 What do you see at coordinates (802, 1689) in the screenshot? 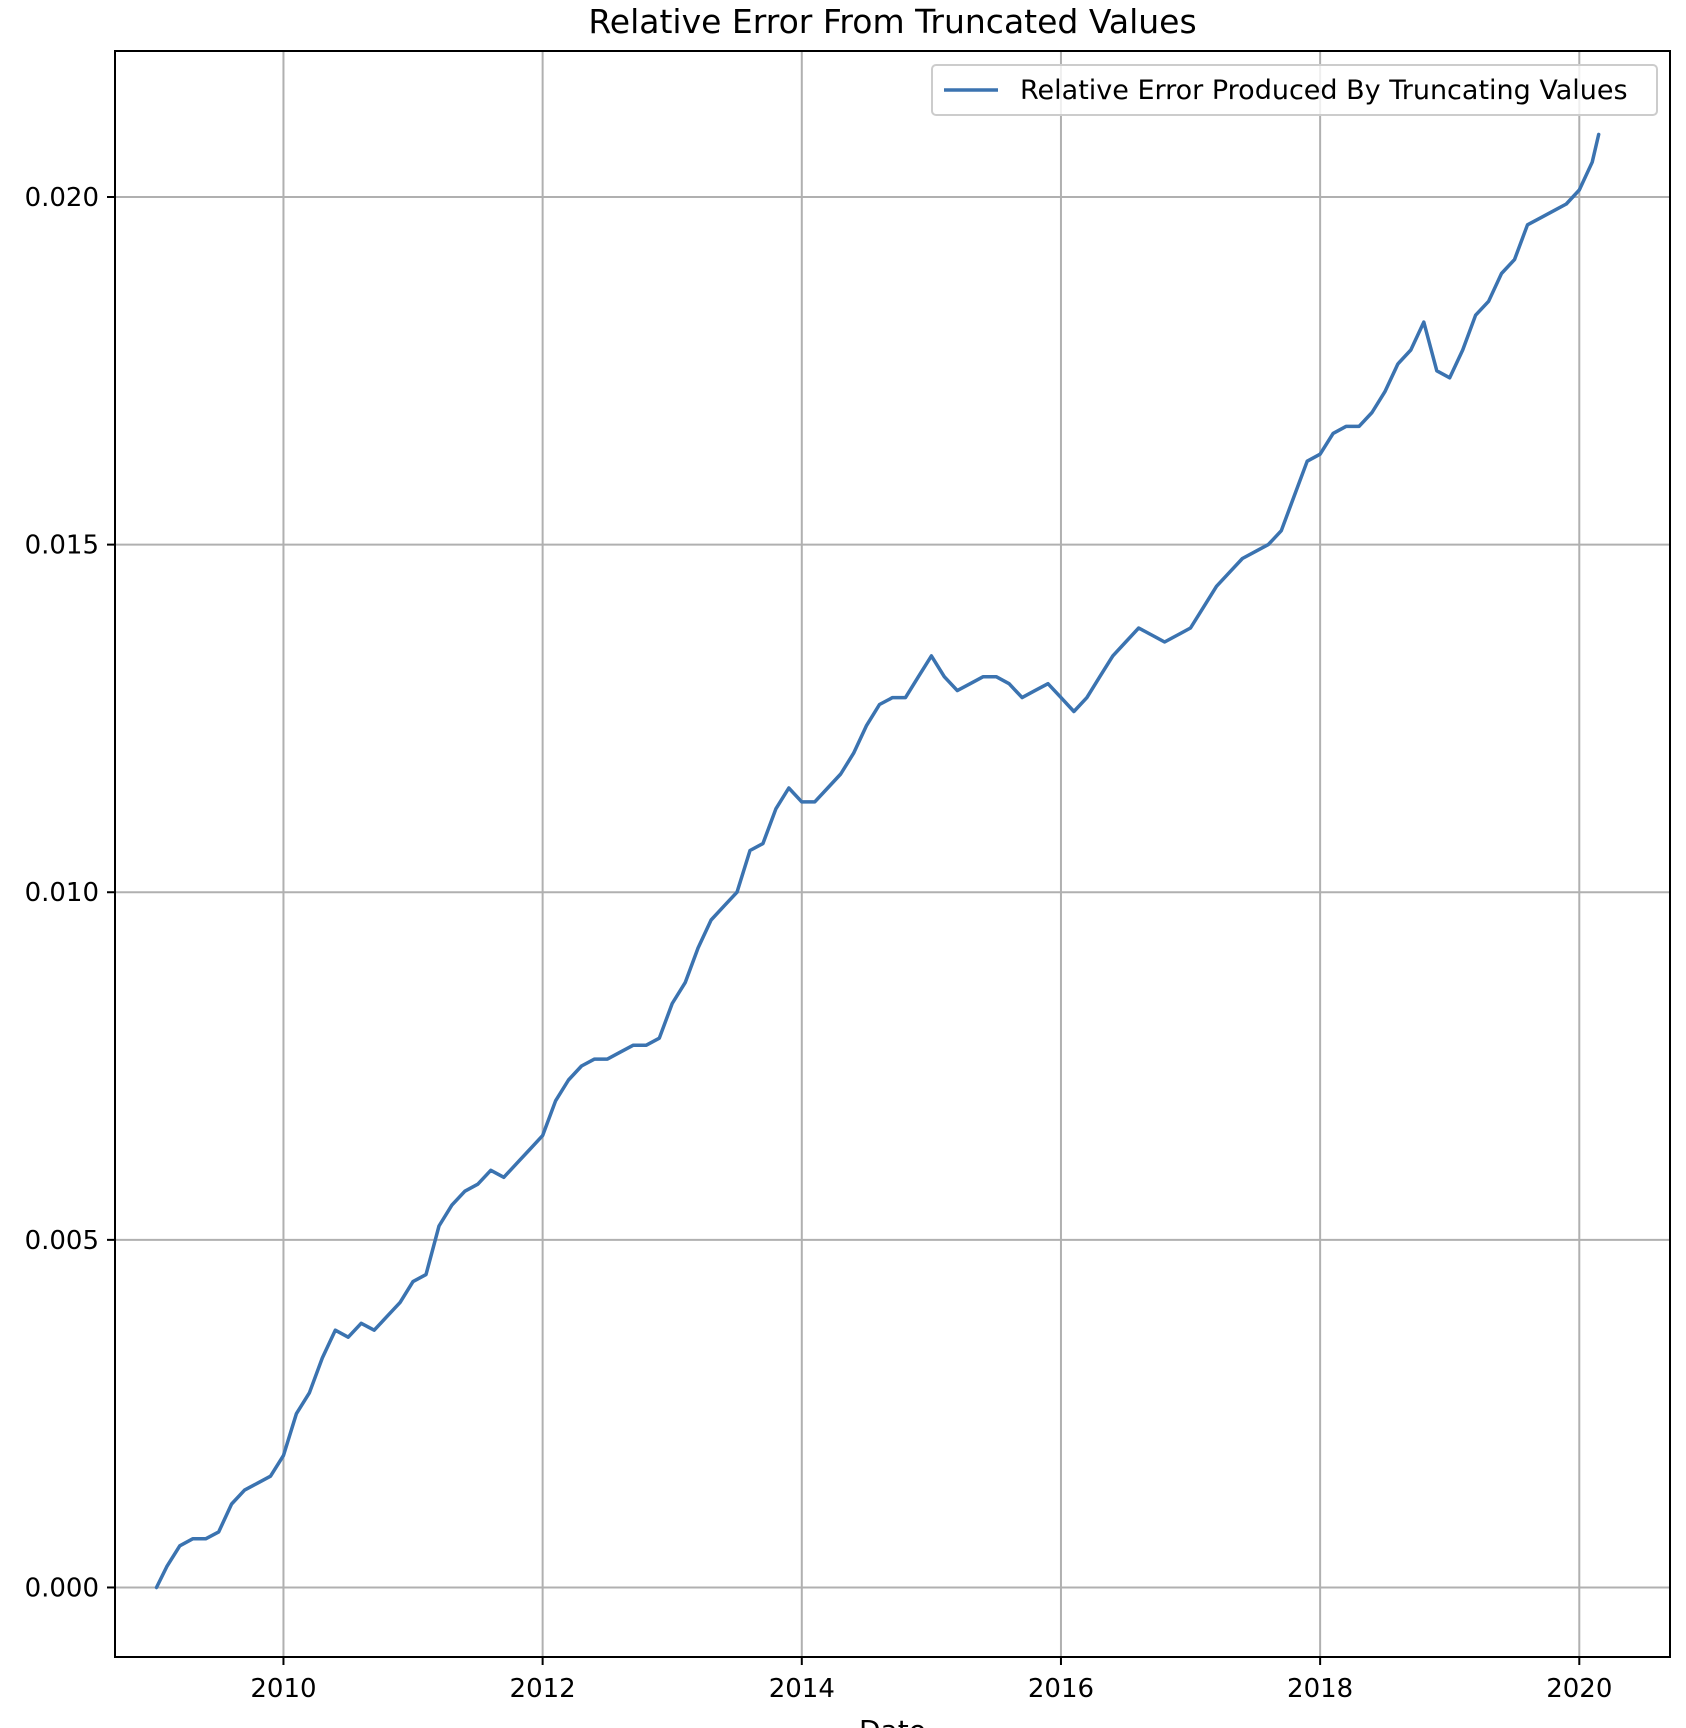
I see `x-tick-label: 2014` at bounding box center [802, 1689].